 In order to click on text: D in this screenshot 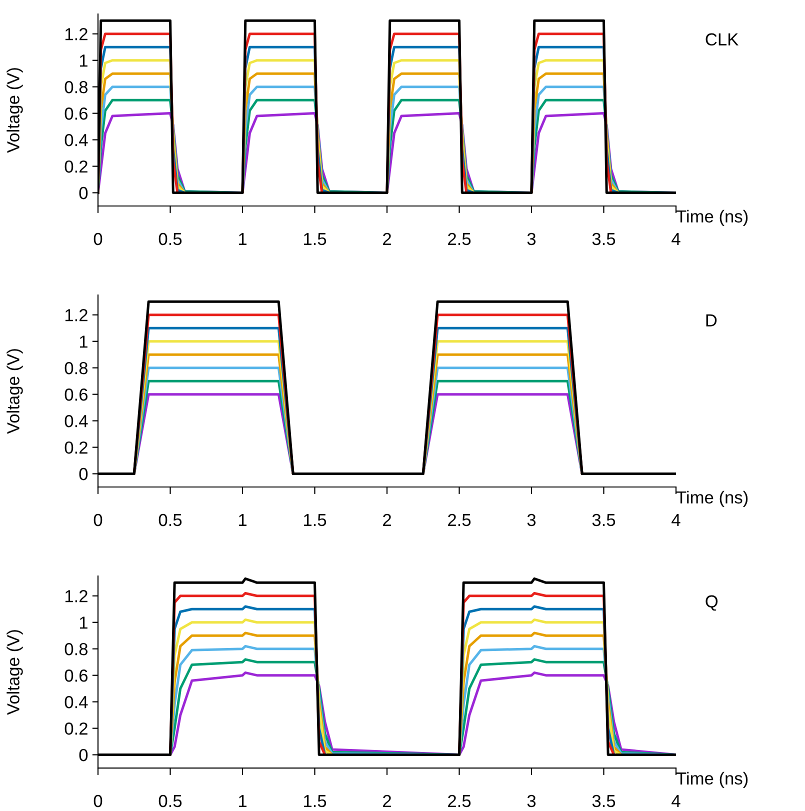, I will do `click(711, 320)`.